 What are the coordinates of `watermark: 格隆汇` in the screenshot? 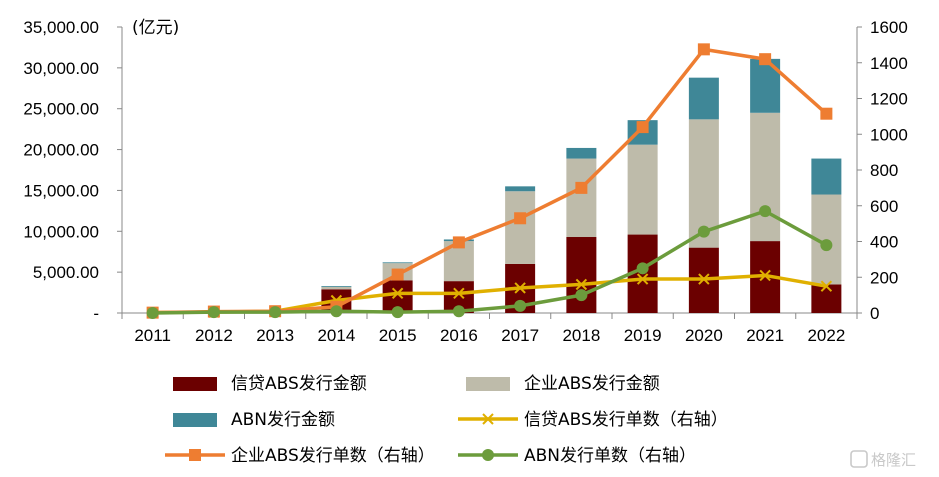 It's located at (883, 459).